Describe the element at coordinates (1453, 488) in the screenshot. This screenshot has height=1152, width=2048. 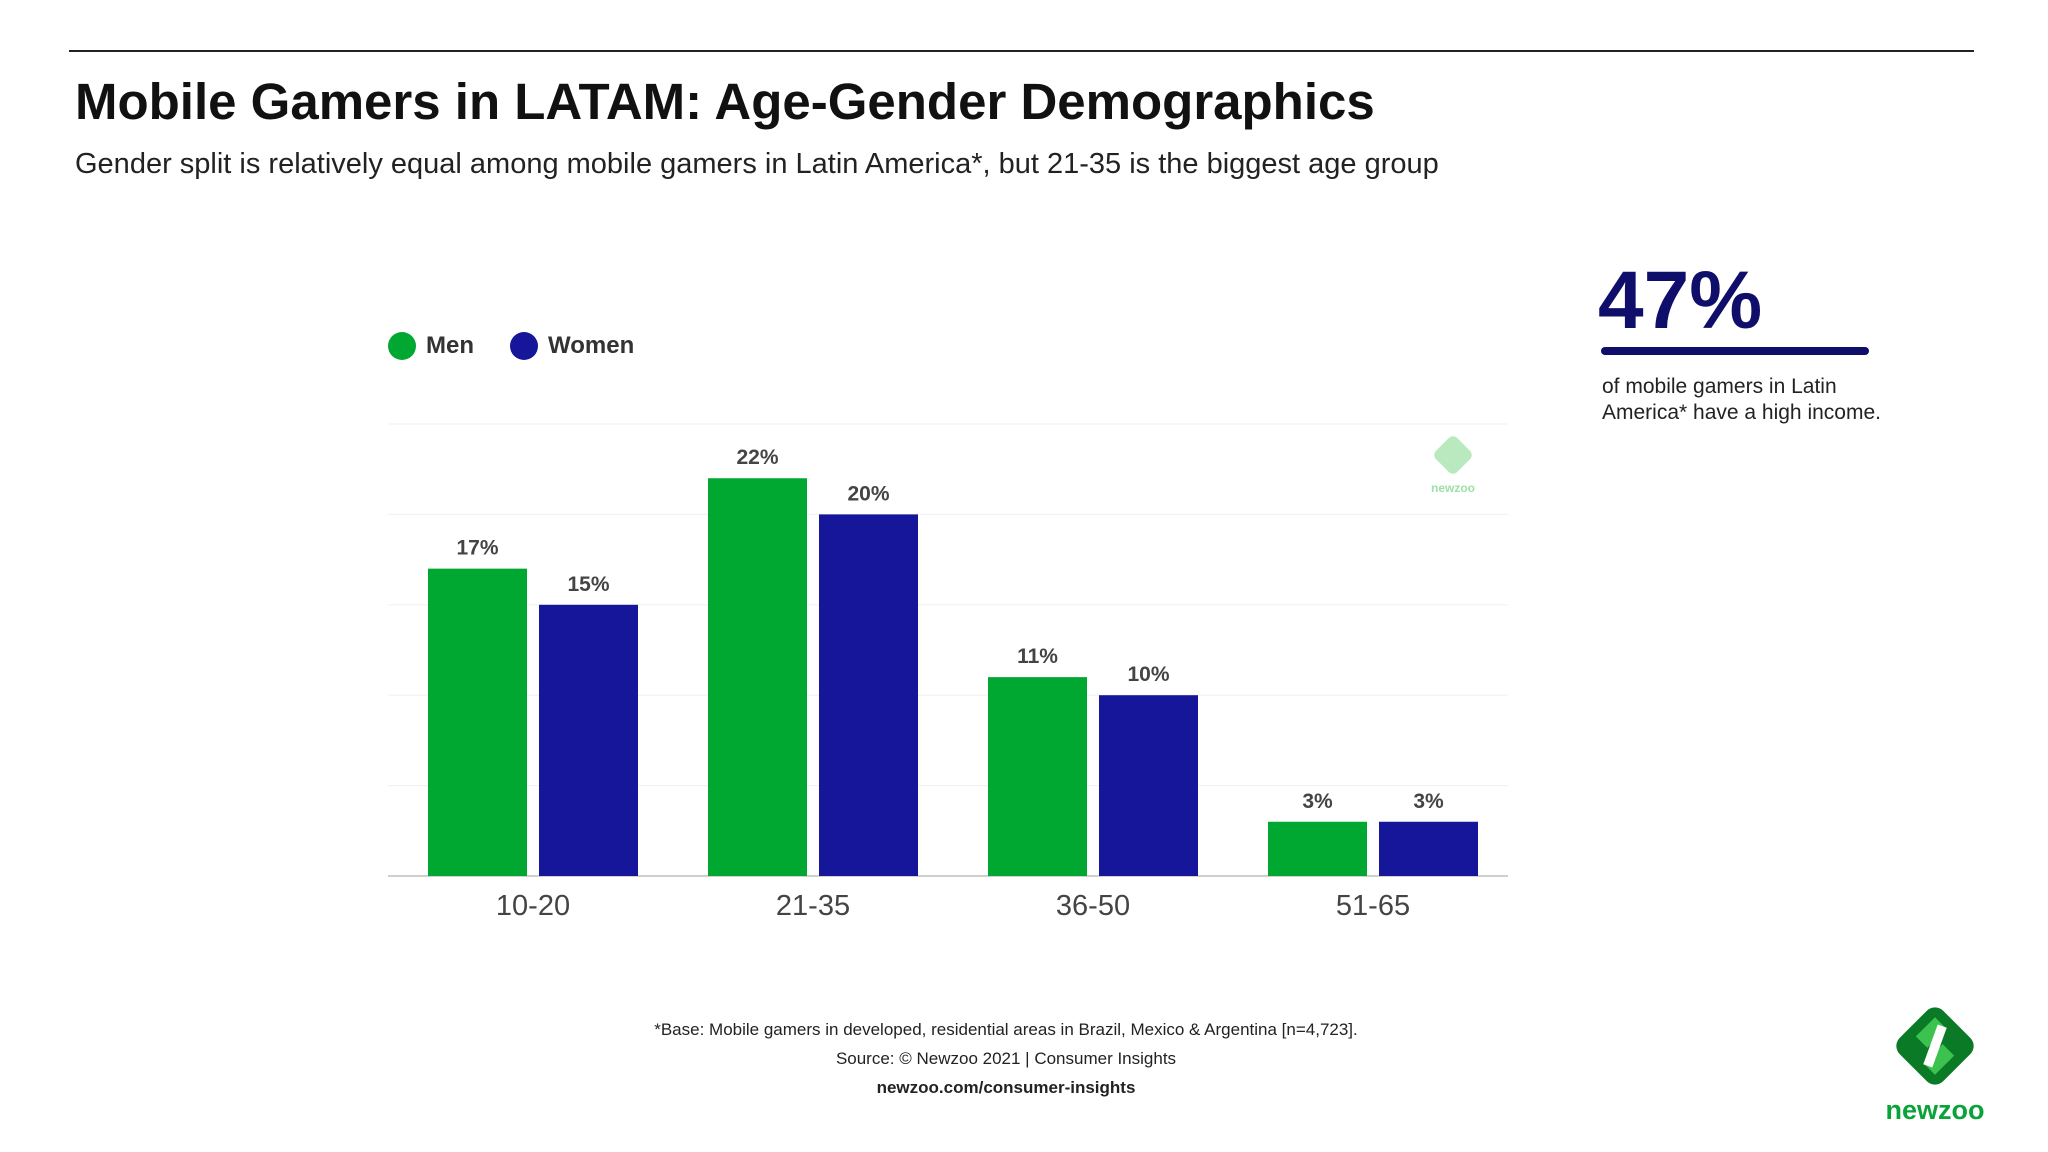
I see `watermark-text: newzoo` at that location.